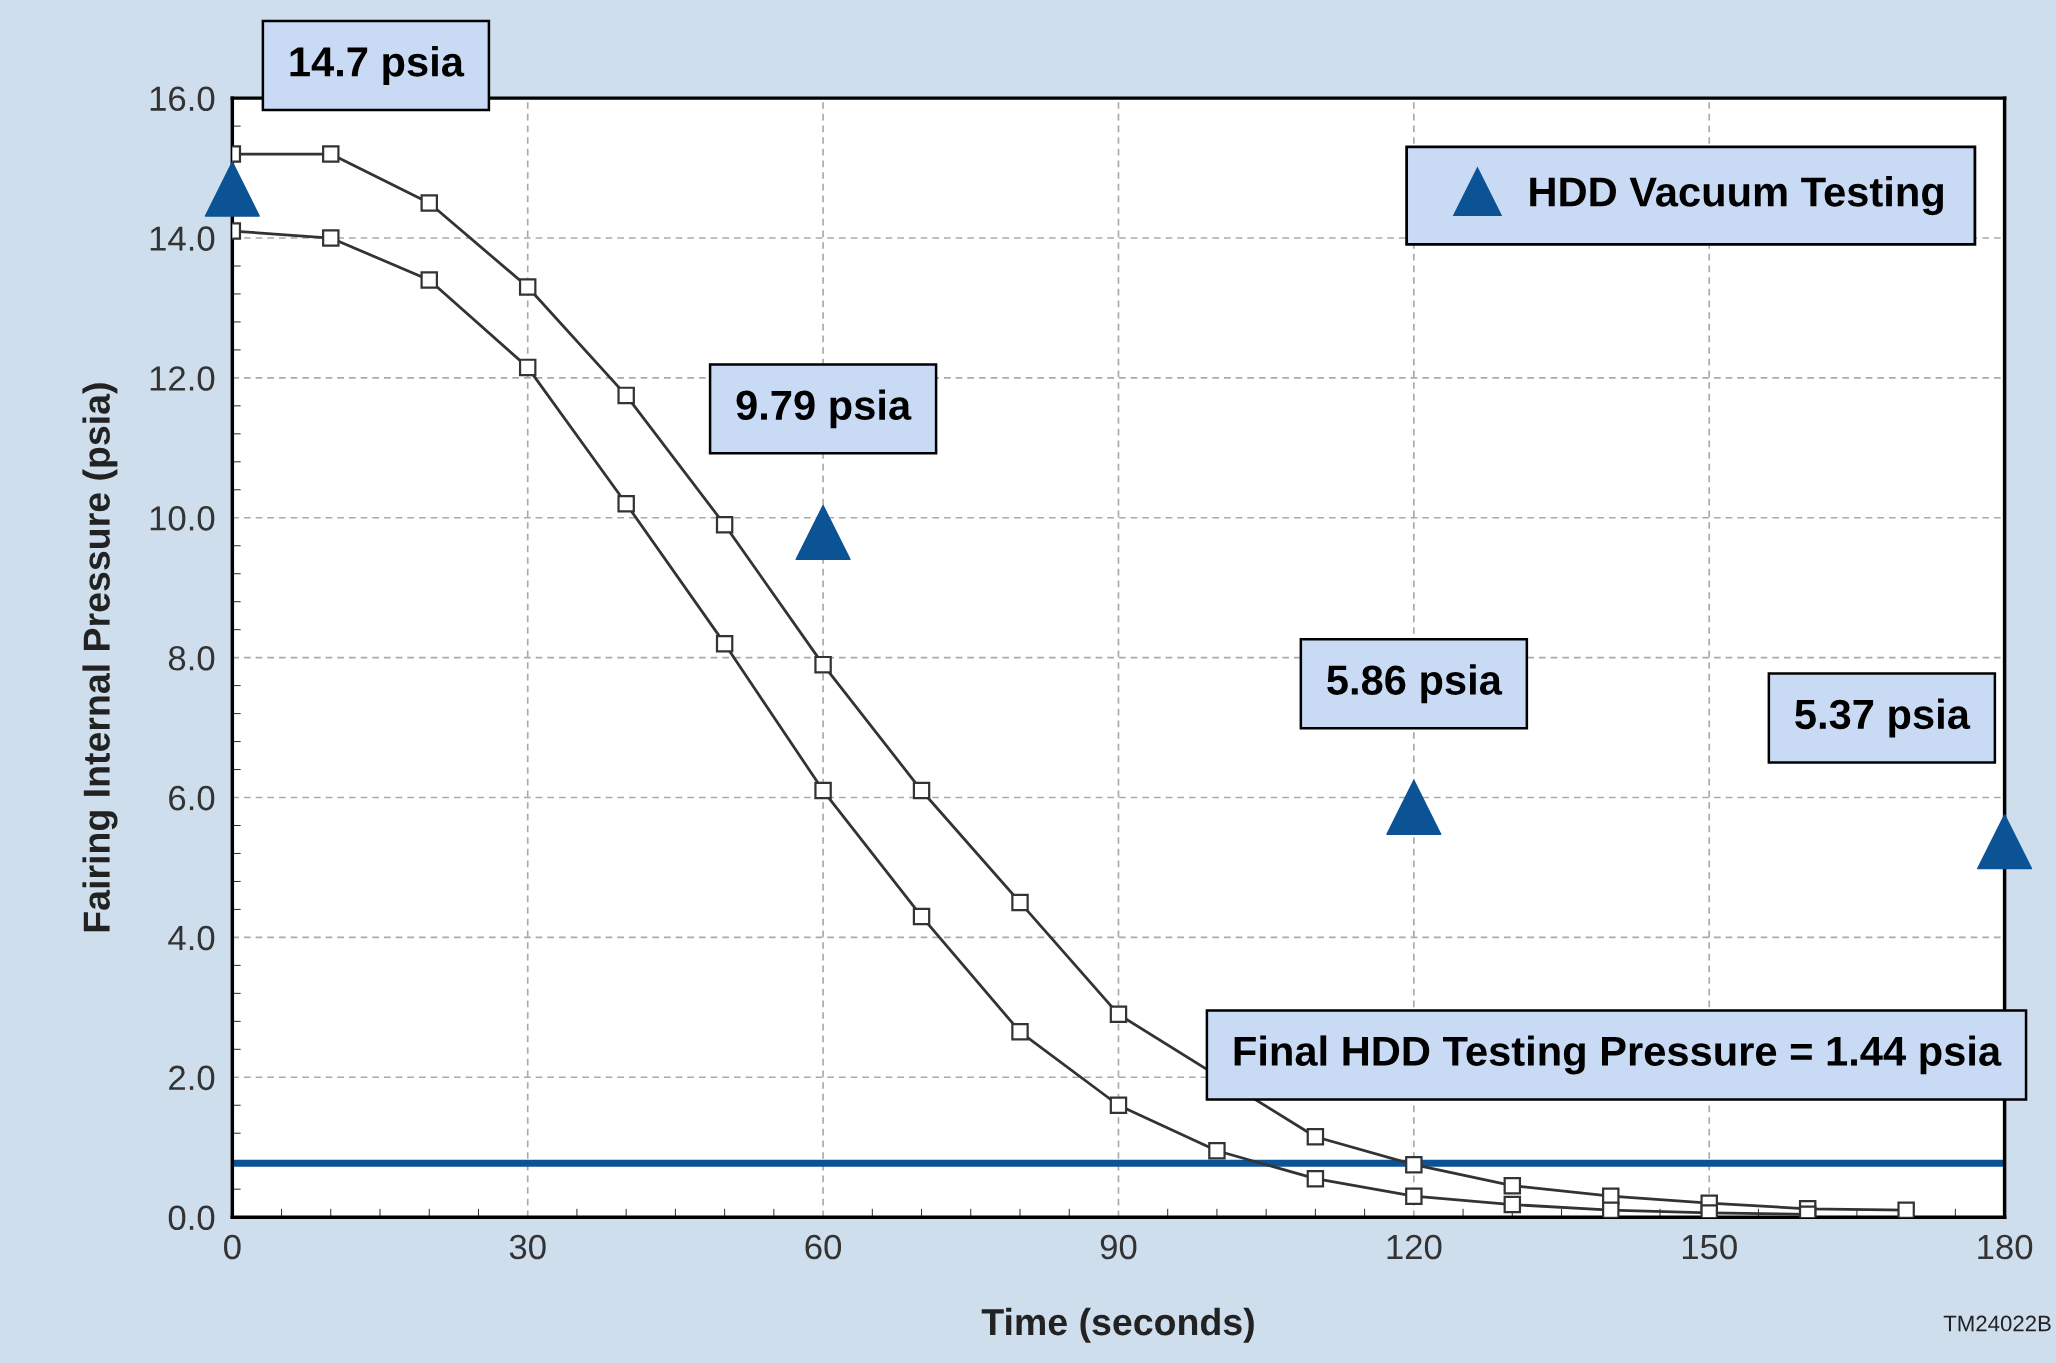 This screenshot has height=1363, width=2056. Describe the element at coordinates (1883, 718) in the screenshot. I see `annotation: 5.37 psia` at that location.